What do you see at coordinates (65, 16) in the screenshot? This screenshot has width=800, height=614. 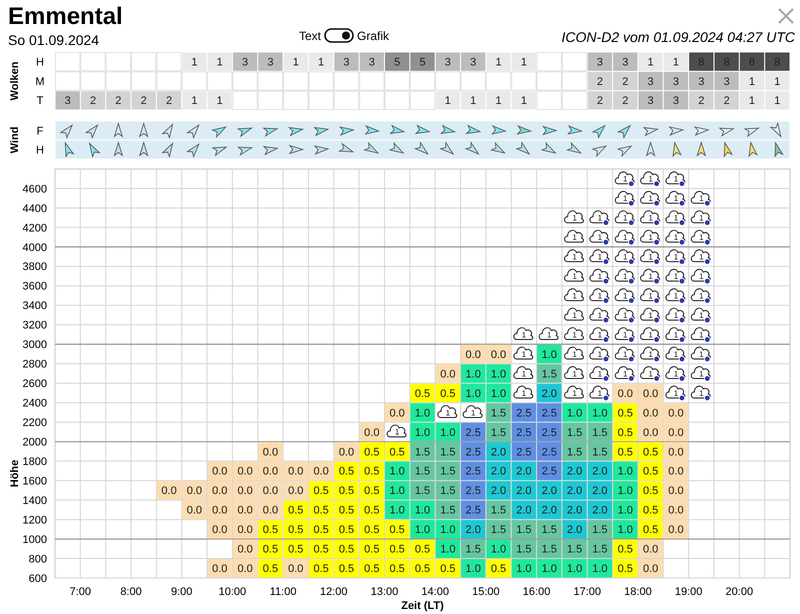 I see `chart-title: Emmental` at bounding box center [65, 16].